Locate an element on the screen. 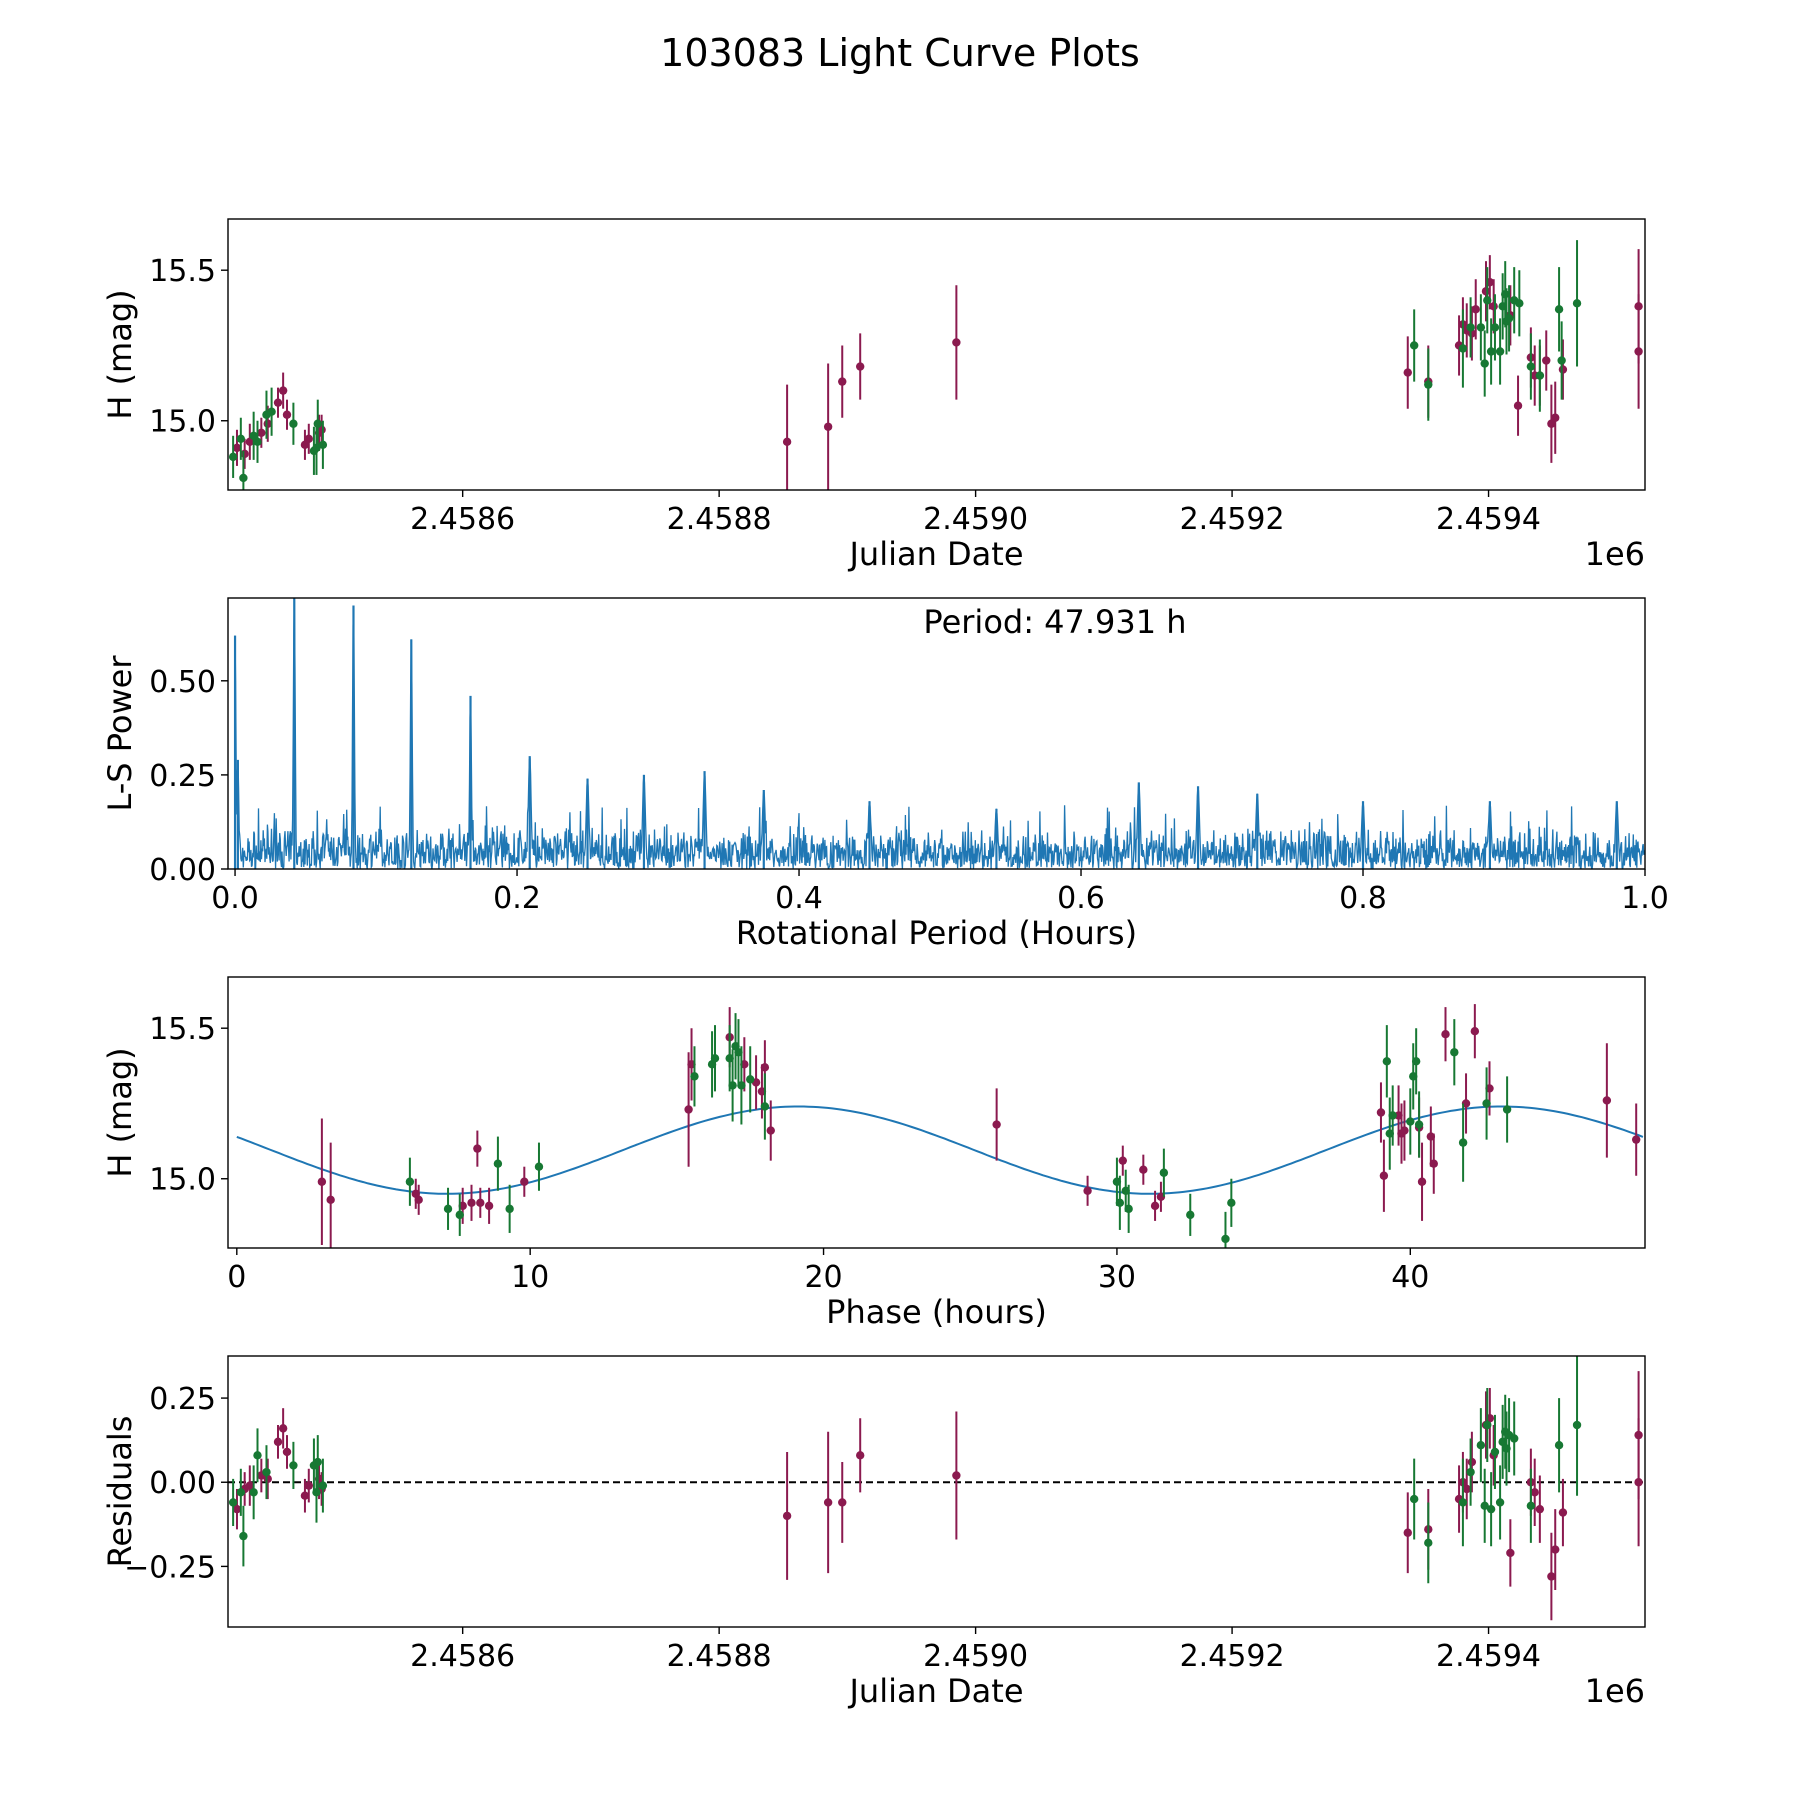 The image size is (1800, 1800). x-tick-label: 30 is located at coordinates (1117, 1277).